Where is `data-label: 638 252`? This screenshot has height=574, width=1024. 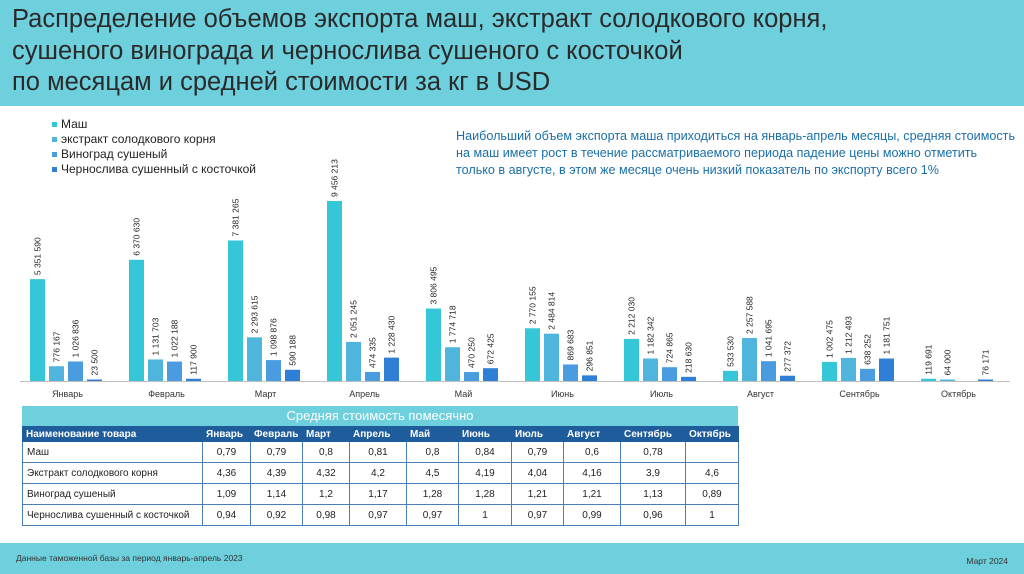
data-label: 638 252 is located at coordinates (868, 349).